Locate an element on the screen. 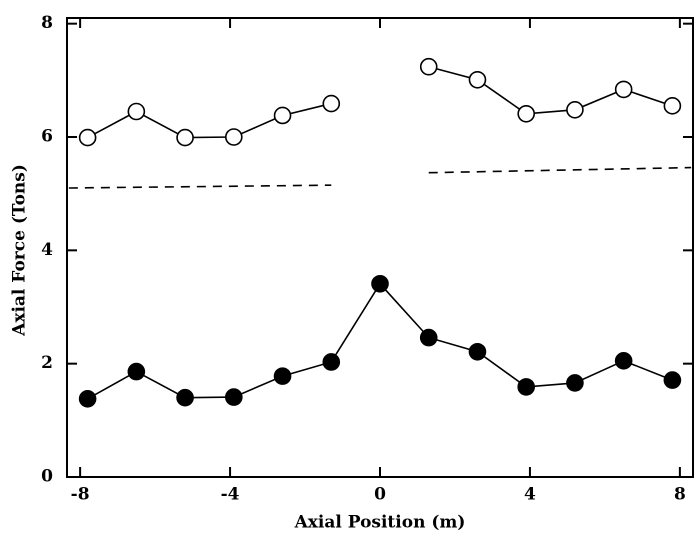  y-tick-label: 4 is located at coordinates (47, 250).